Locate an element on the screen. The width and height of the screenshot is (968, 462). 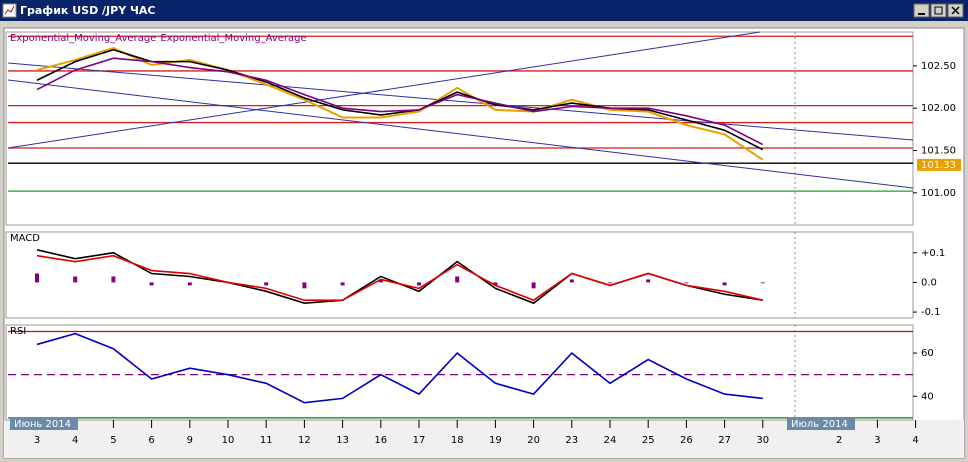
close-glyph is located at coordinates (955, 10).